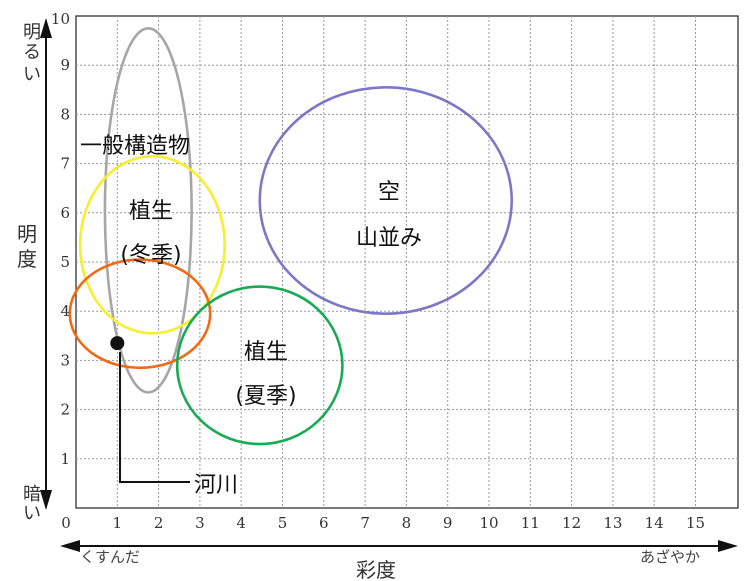 This screenshot has width=744, height=581. What do you see at coordinates (571, 523) in the screenshot?
I see `x-tick-12: 12` at bounding box center [571, 523].